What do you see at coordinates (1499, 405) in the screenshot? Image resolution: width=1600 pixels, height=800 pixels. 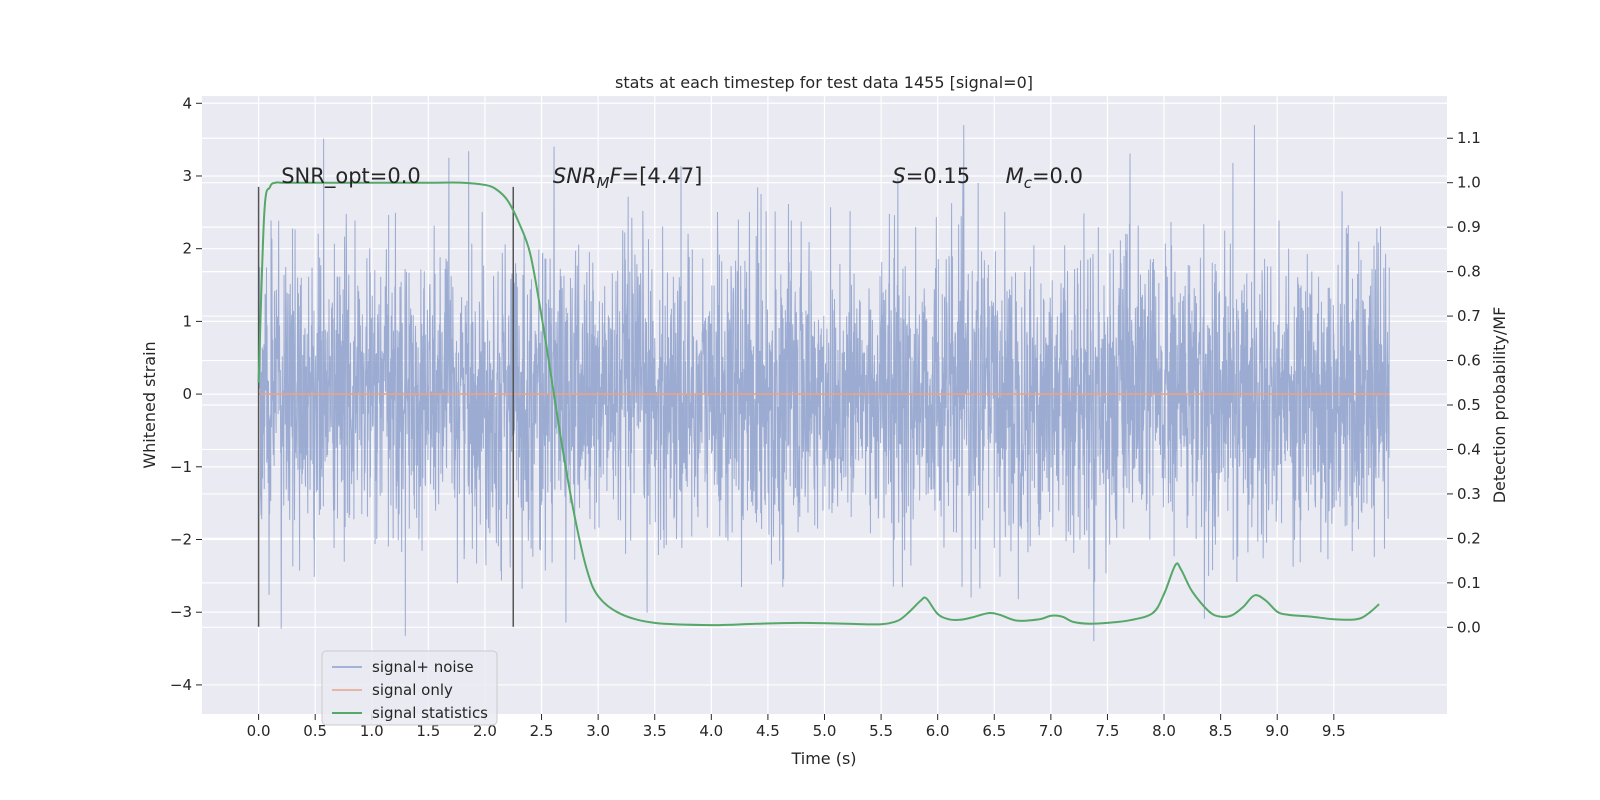 I see `y2-axis-label: Detection probability/MF` at bounding box center [1499, 405].